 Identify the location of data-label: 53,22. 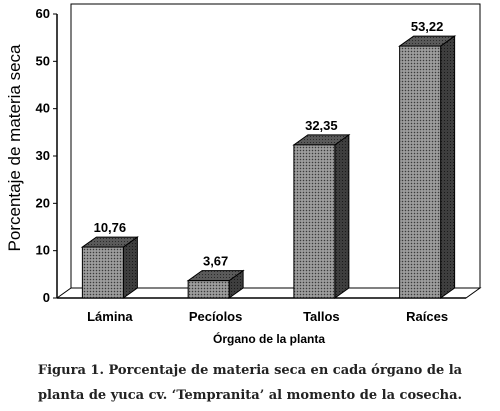
(427, 26).